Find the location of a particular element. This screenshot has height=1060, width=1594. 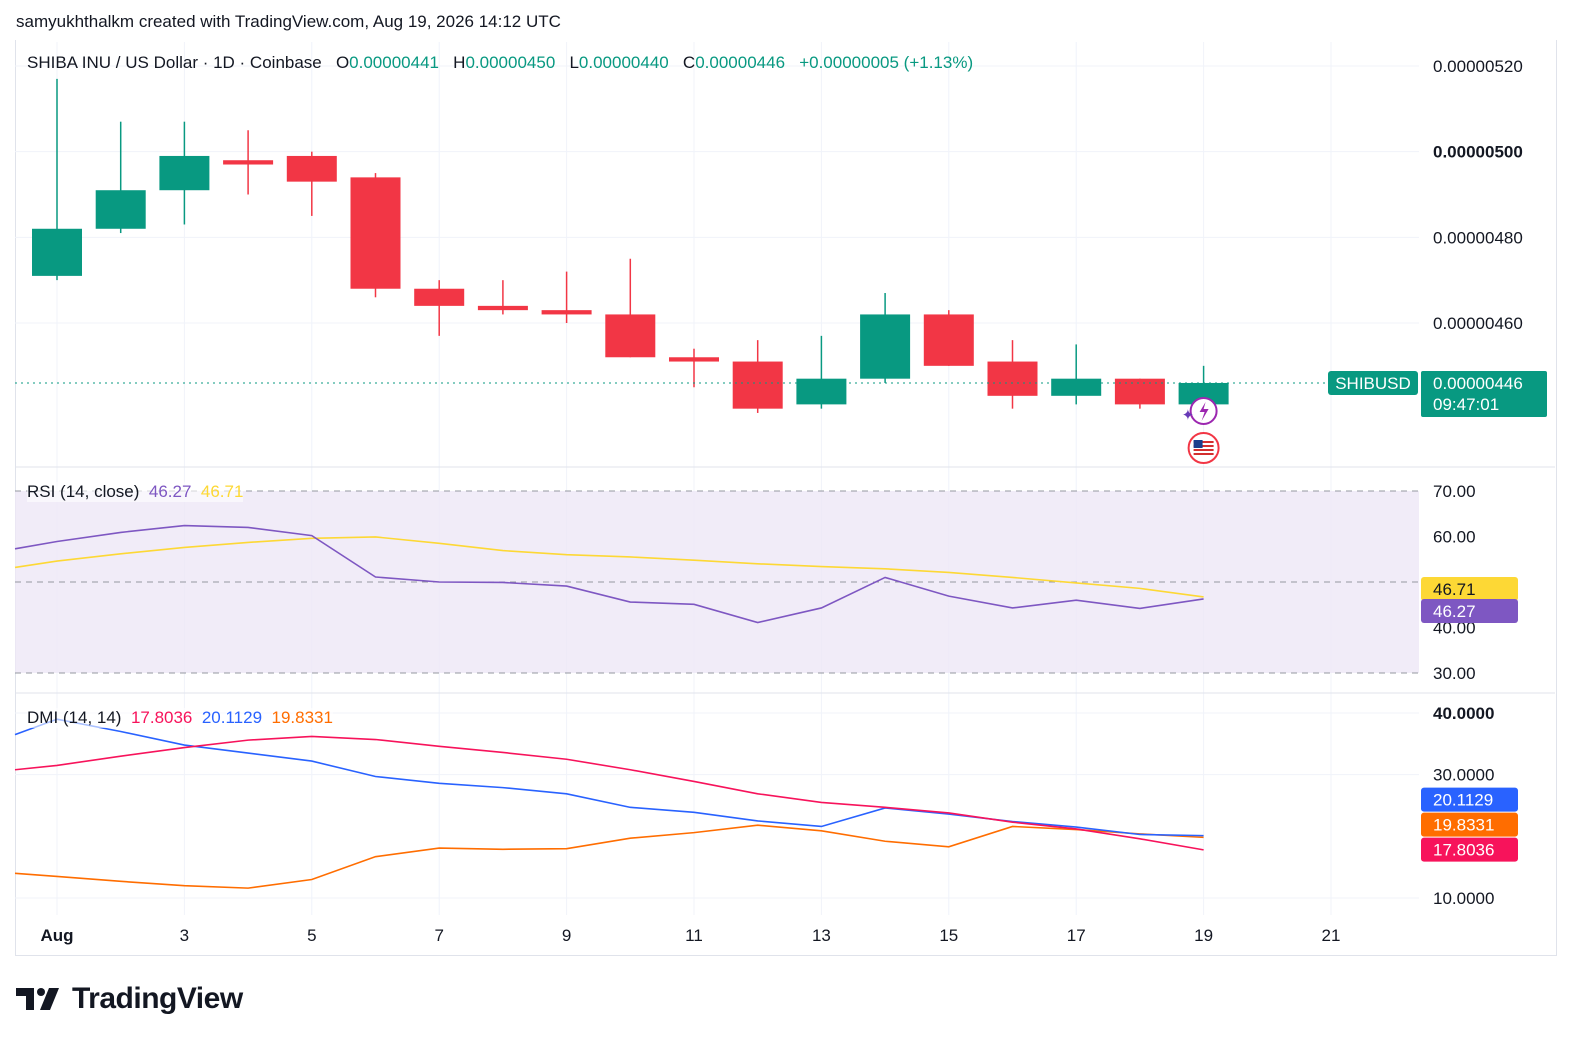

symbol-tag: SHIBUSD is located at coordinates (1373, 383).